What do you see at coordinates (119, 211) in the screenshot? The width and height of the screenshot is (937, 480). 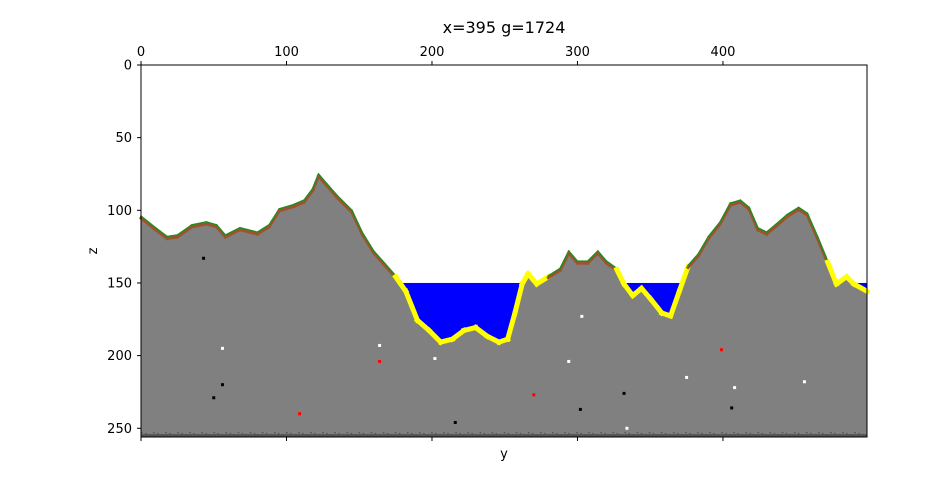 I see `y-tick-label: 100` at bounding box center [119, 211].